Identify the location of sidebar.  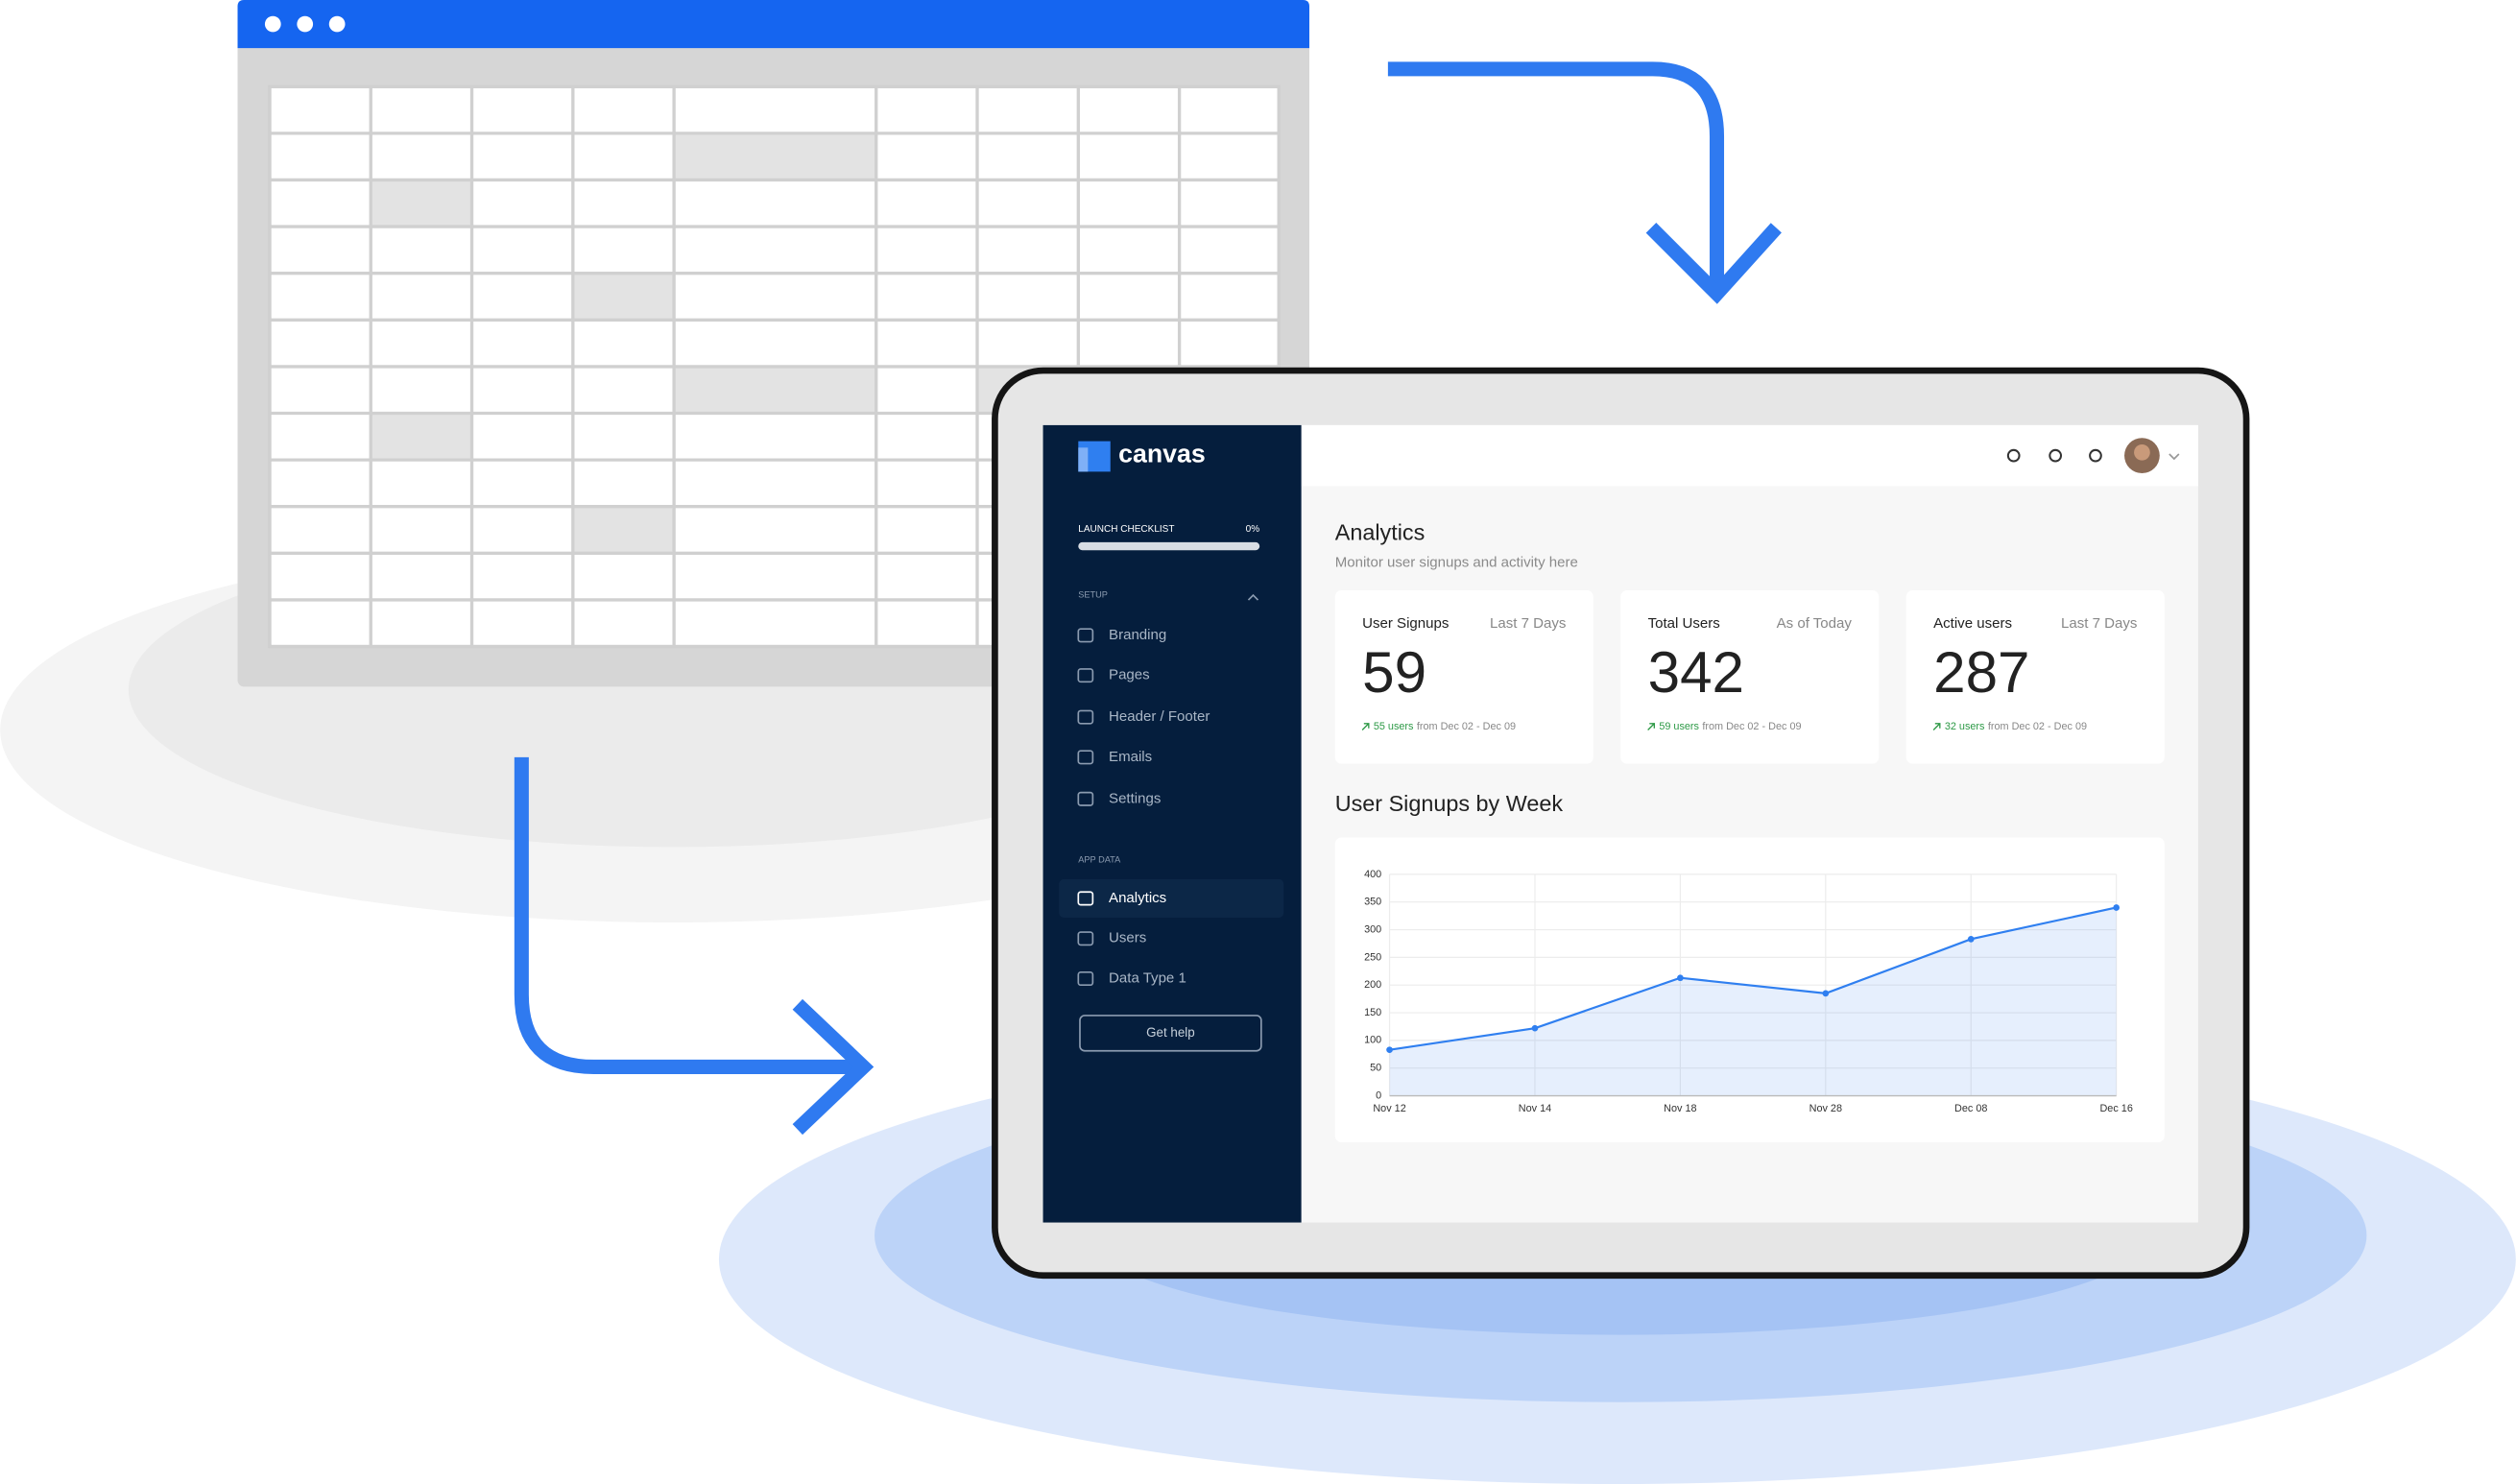
(1172, 823).